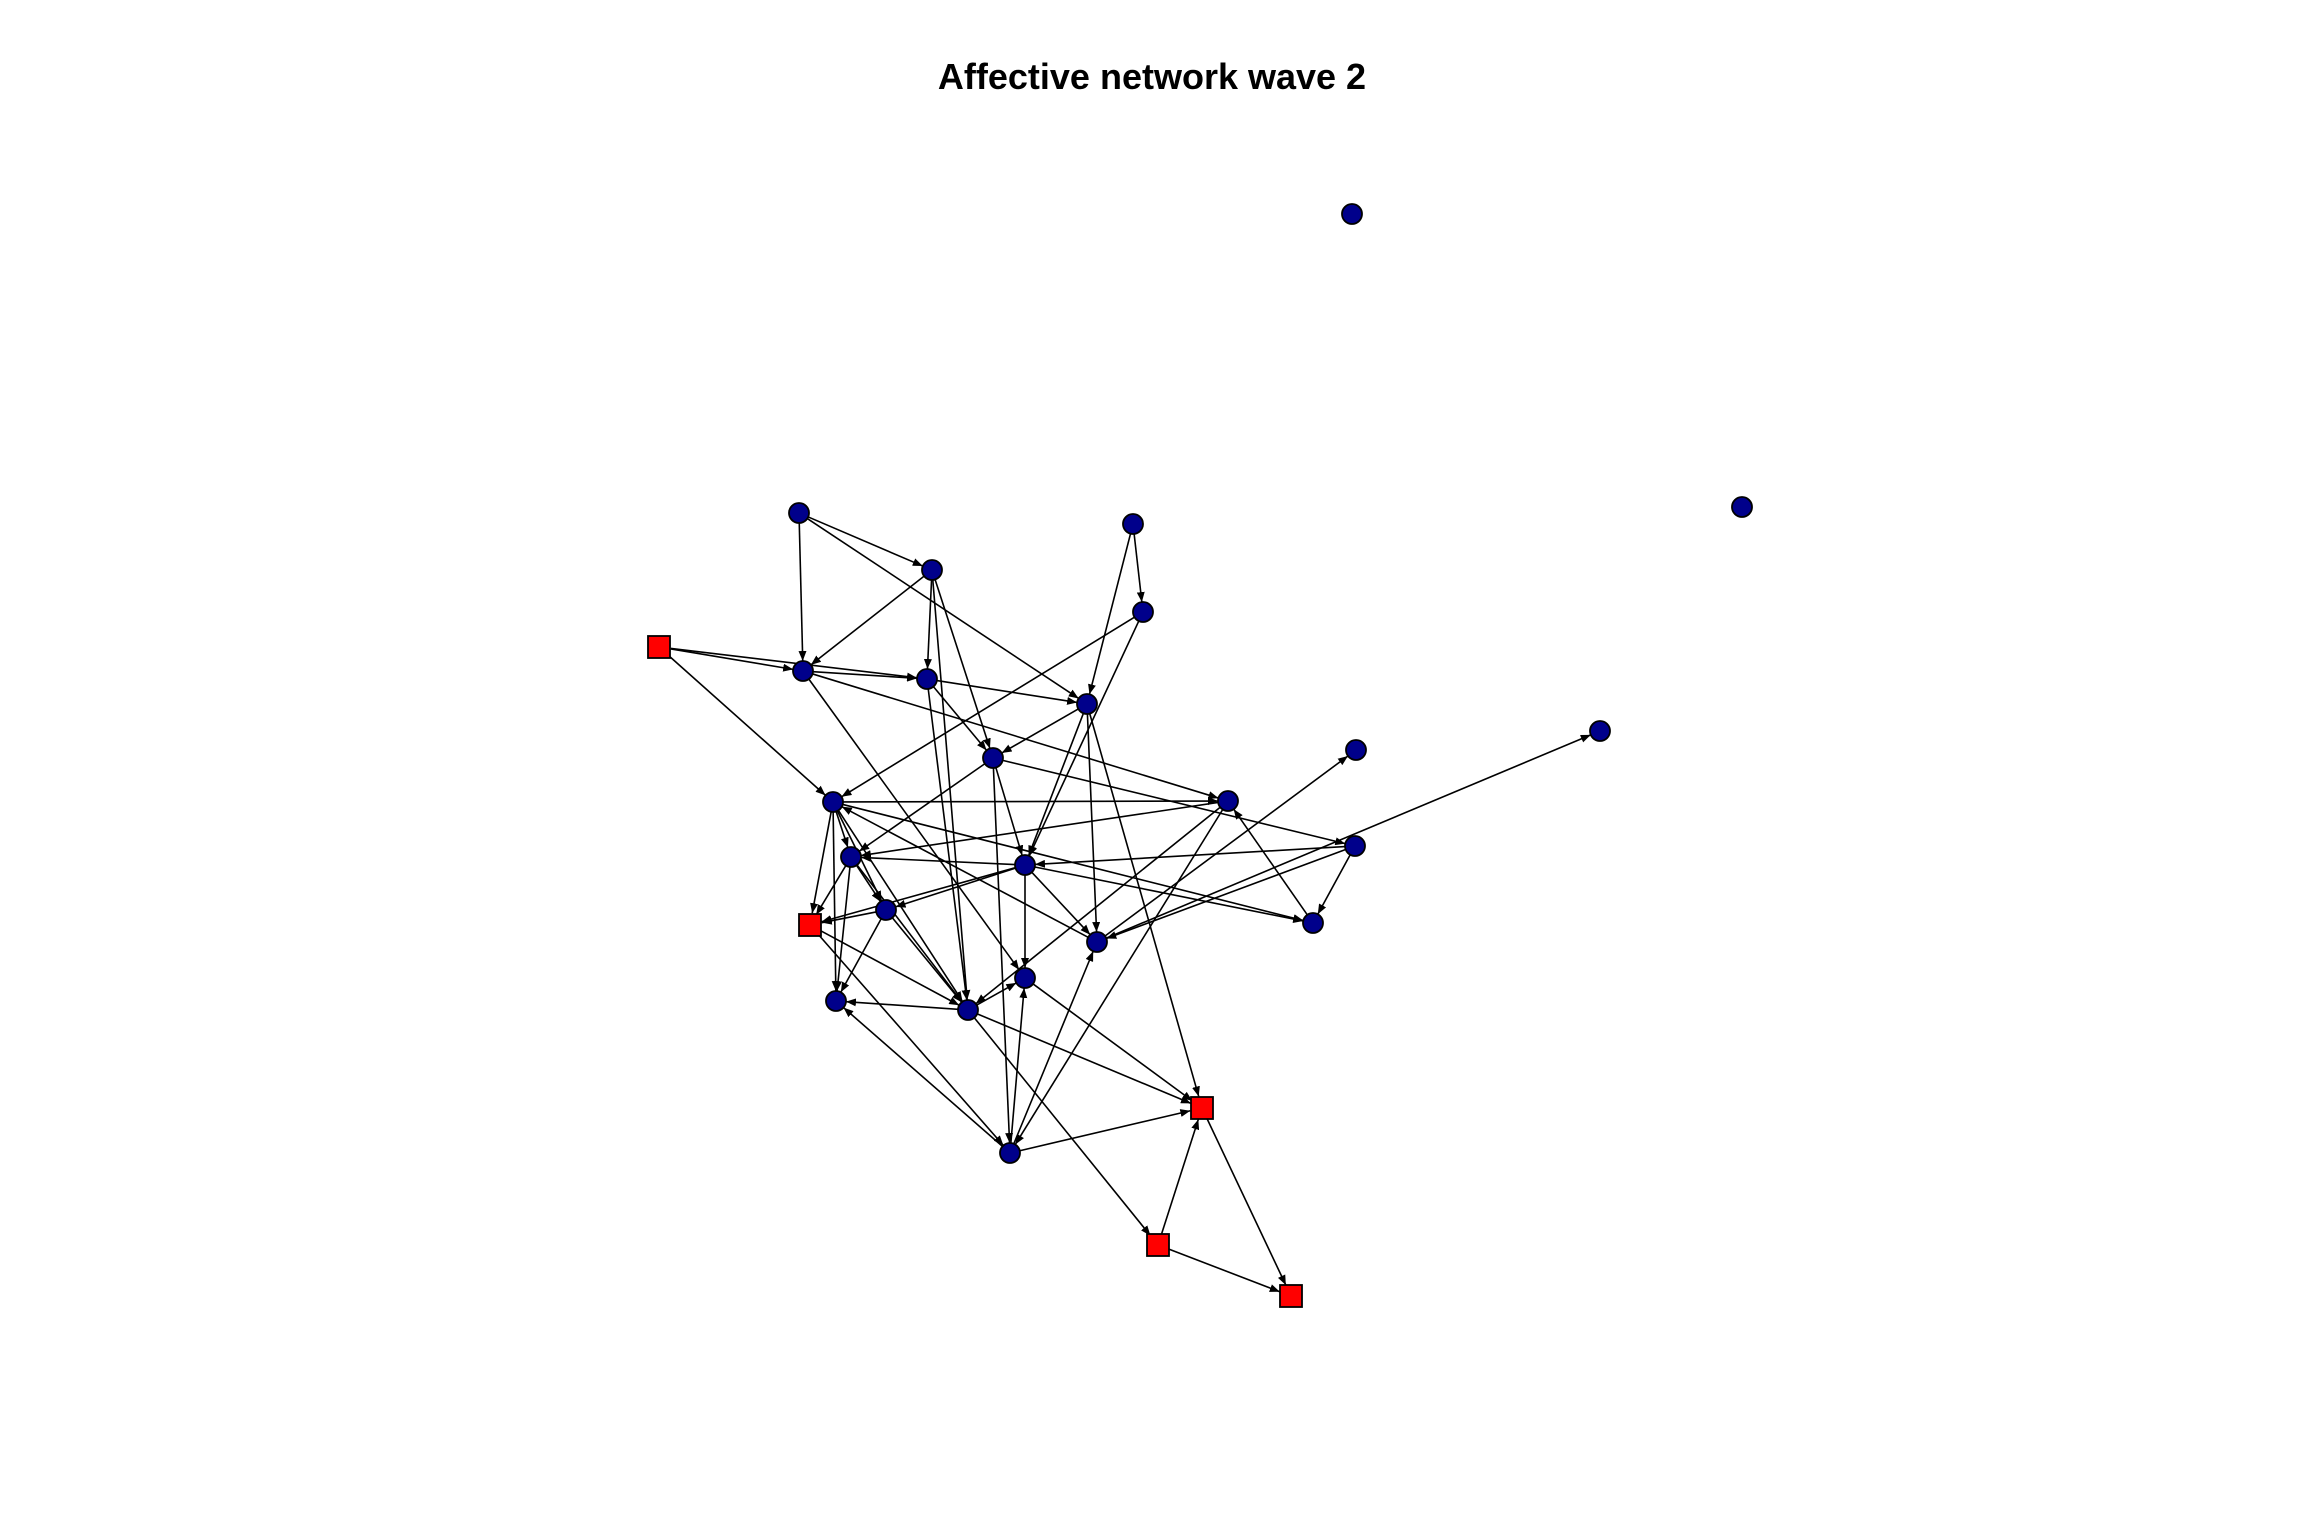 The height and width of the screenshot is (1536, 2304). What do you see at coordinates (835, 901) in the screenshot?
I see `edge-n14-n25` at bounding box center [835, 901].